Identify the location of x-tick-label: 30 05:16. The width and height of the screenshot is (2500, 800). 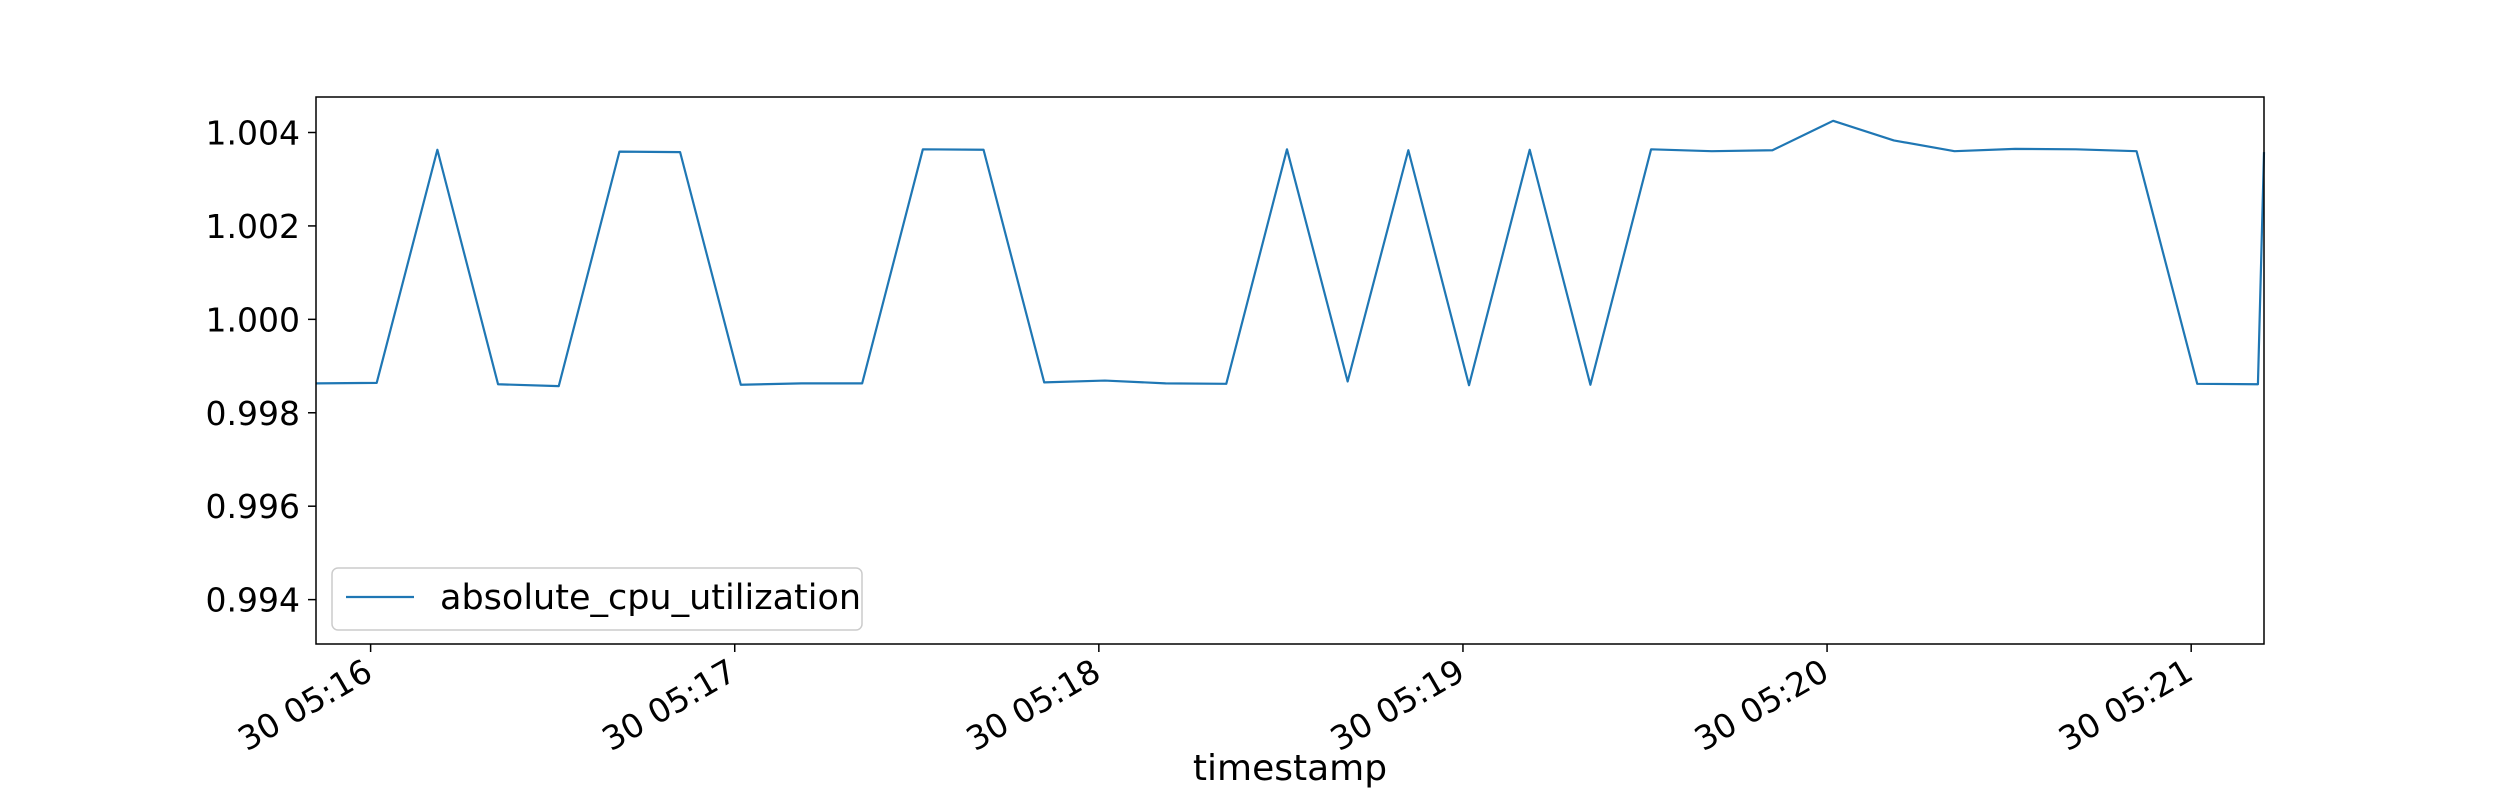
(304, 705).